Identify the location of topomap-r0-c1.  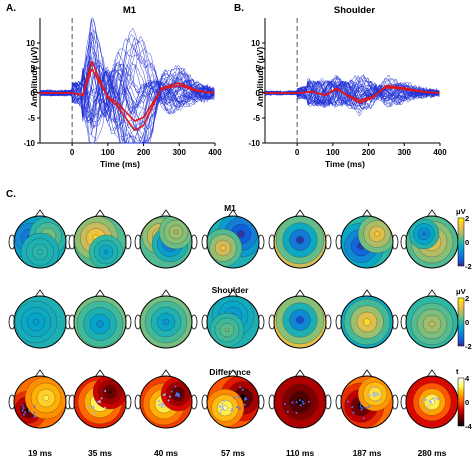
(100, 239).